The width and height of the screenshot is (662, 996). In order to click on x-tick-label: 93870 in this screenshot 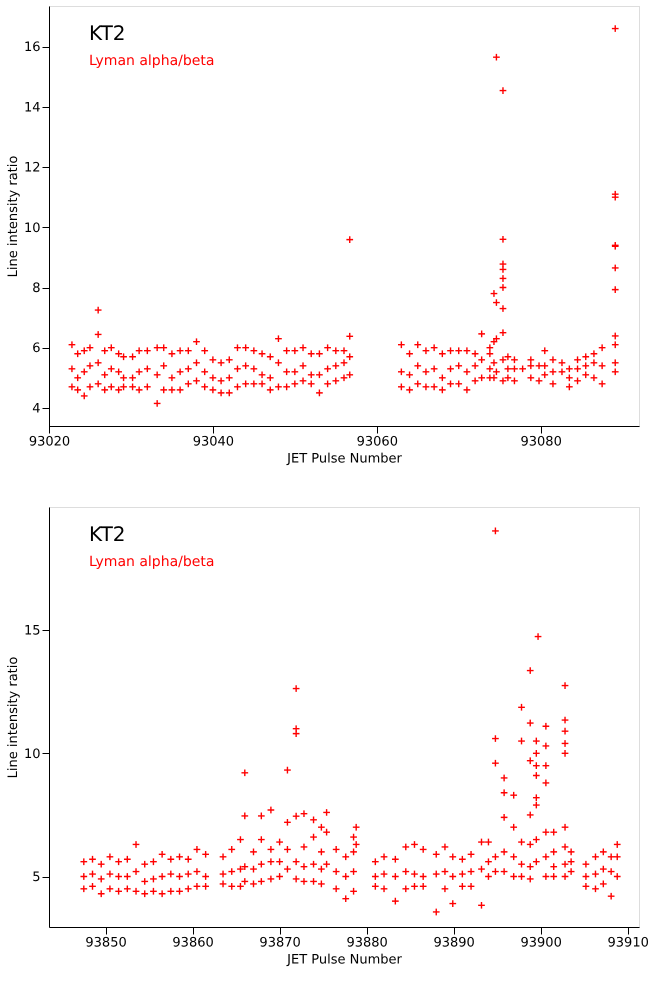, I will do `click(280, 943)`.